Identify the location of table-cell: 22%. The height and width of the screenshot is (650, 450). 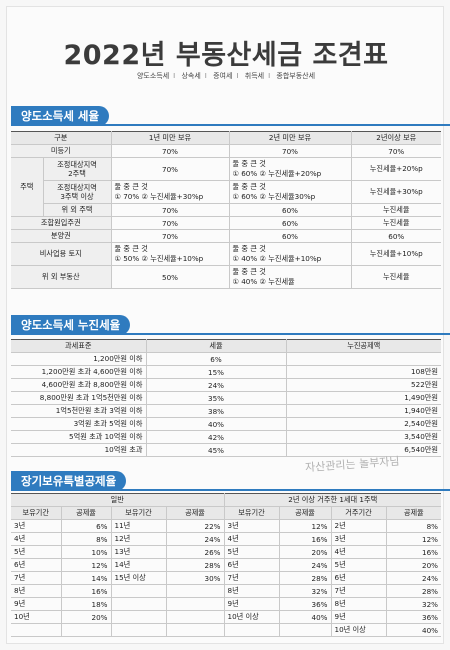
(195, 526).